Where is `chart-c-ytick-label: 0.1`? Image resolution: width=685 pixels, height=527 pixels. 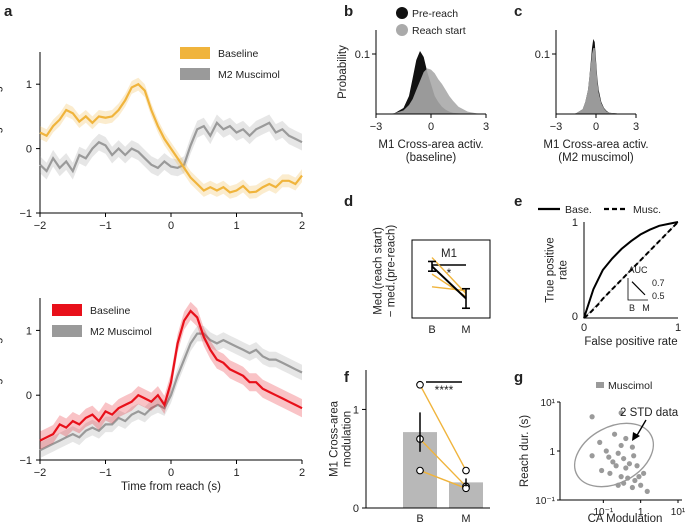 chart-c-ytick-label: 0.1 is located at coordinates (542, 55).